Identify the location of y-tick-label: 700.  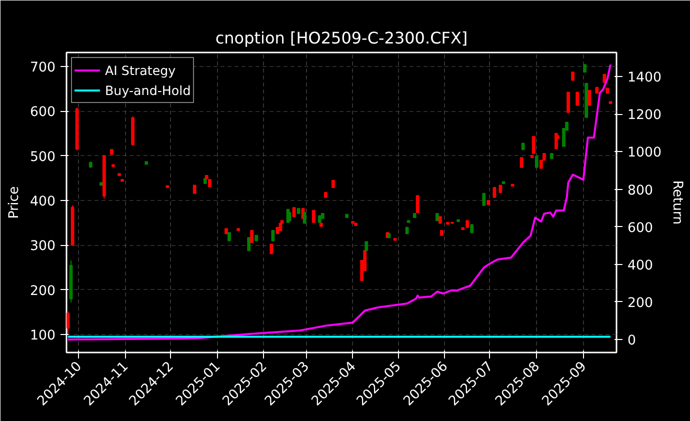
(43, 68).